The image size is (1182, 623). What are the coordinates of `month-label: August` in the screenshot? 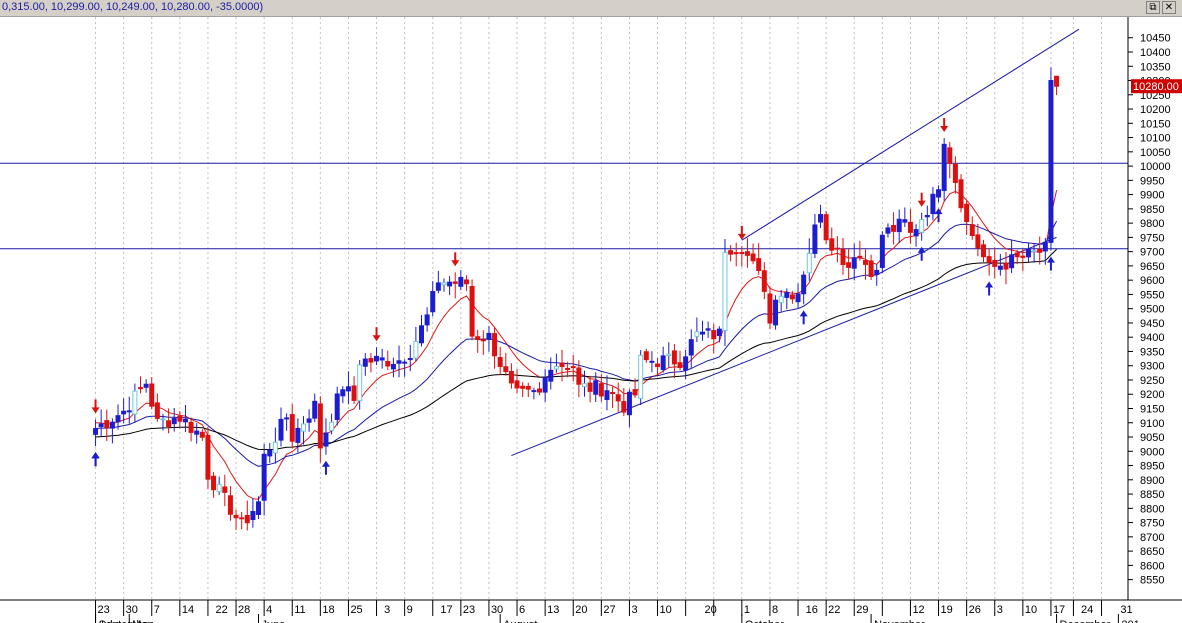 It's located at (520, 621).